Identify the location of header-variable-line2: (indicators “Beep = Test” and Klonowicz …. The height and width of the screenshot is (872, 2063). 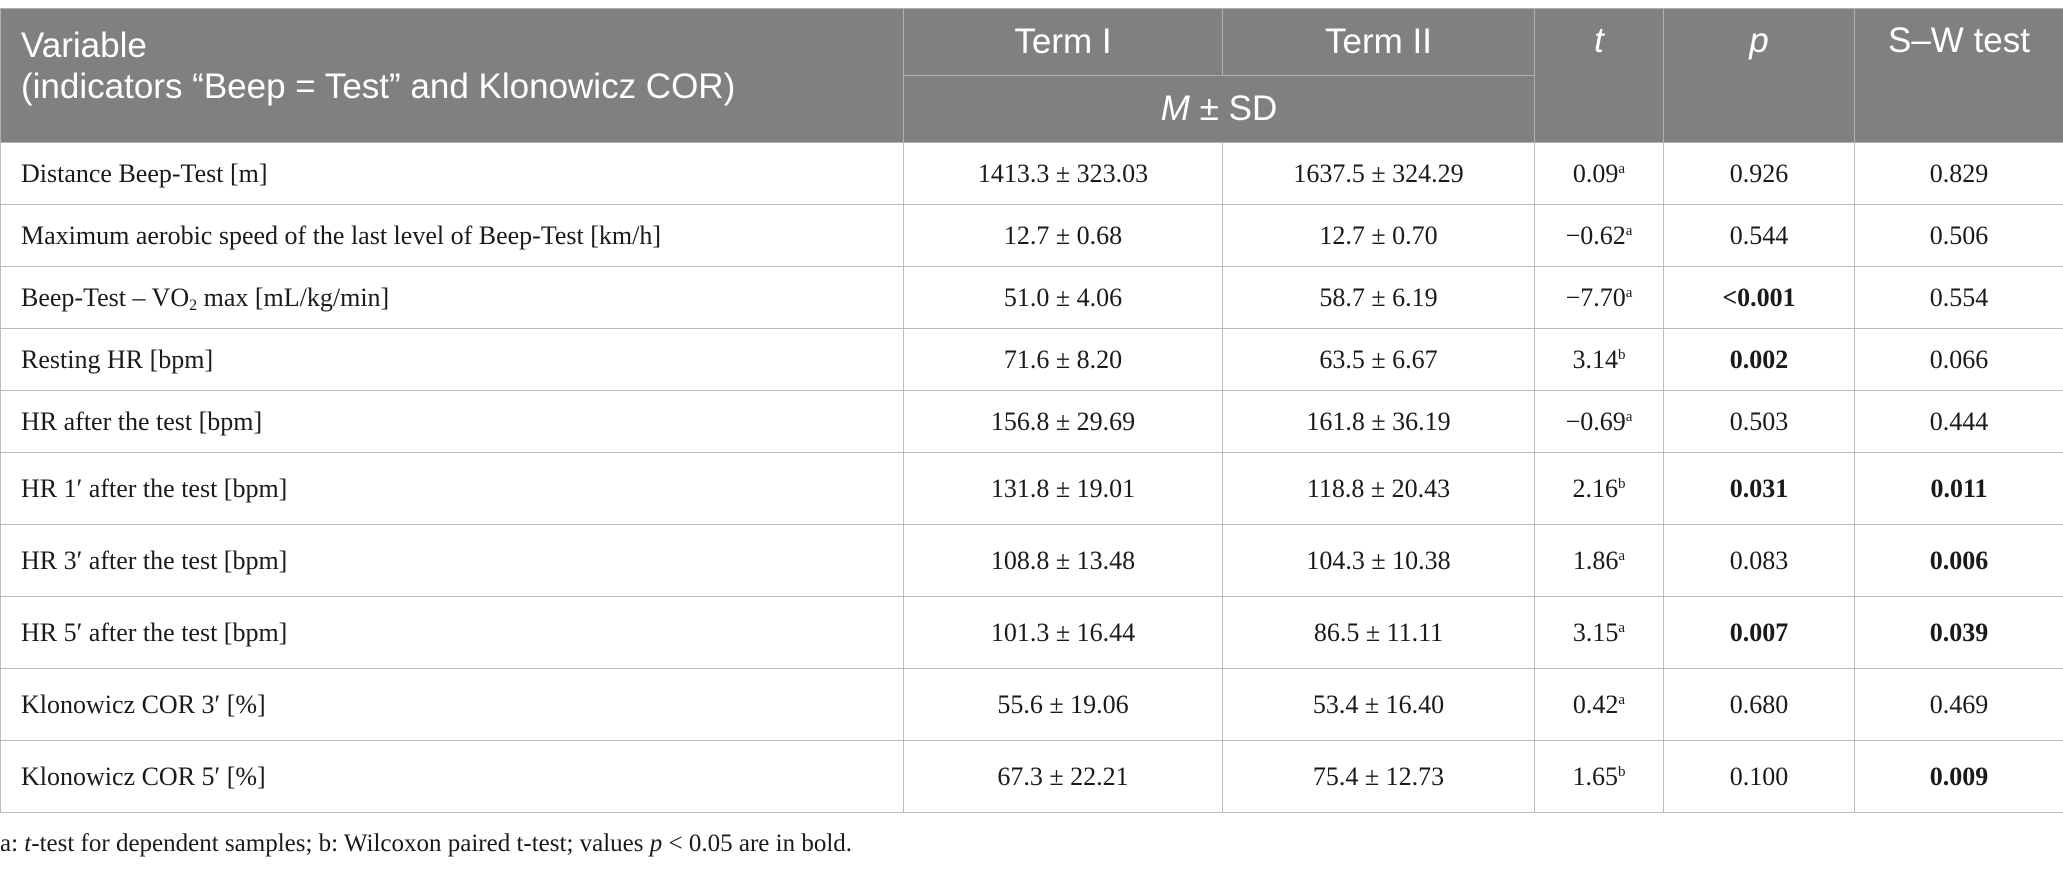
(378, 86).